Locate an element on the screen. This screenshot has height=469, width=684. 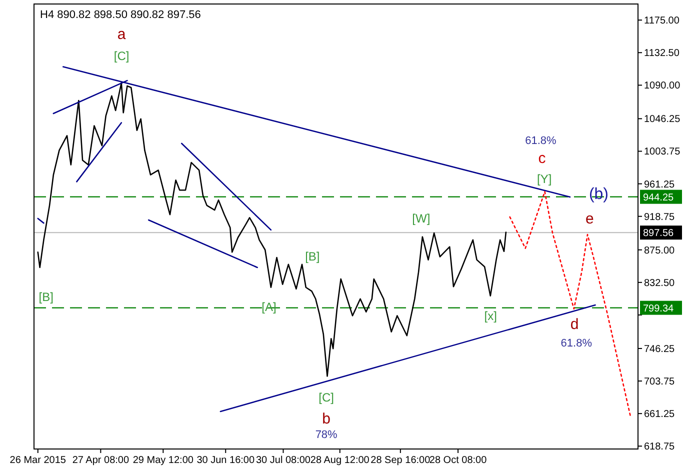
annotation: 78% is located at coordinates (326, 435).